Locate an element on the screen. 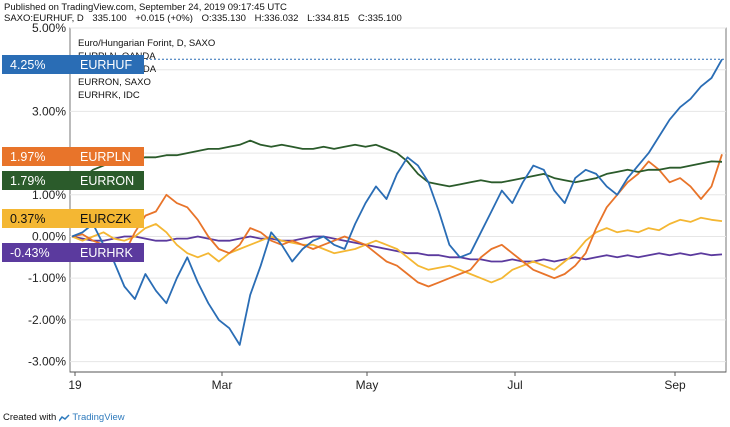 Image resolution: width=730 pixels, height=427 pixels. y-tick-label: -3.00% is located at coordinates (47, 362).